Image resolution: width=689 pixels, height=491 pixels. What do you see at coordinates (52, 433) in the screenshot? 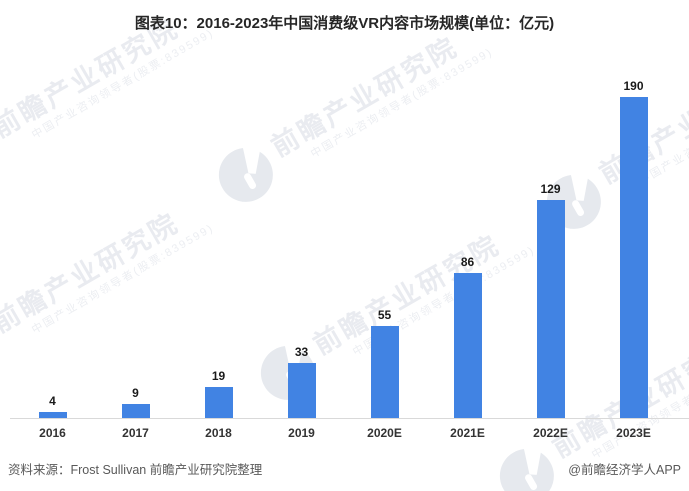
I see `x-axis-label: 2016` at bounding box center [52, 433].